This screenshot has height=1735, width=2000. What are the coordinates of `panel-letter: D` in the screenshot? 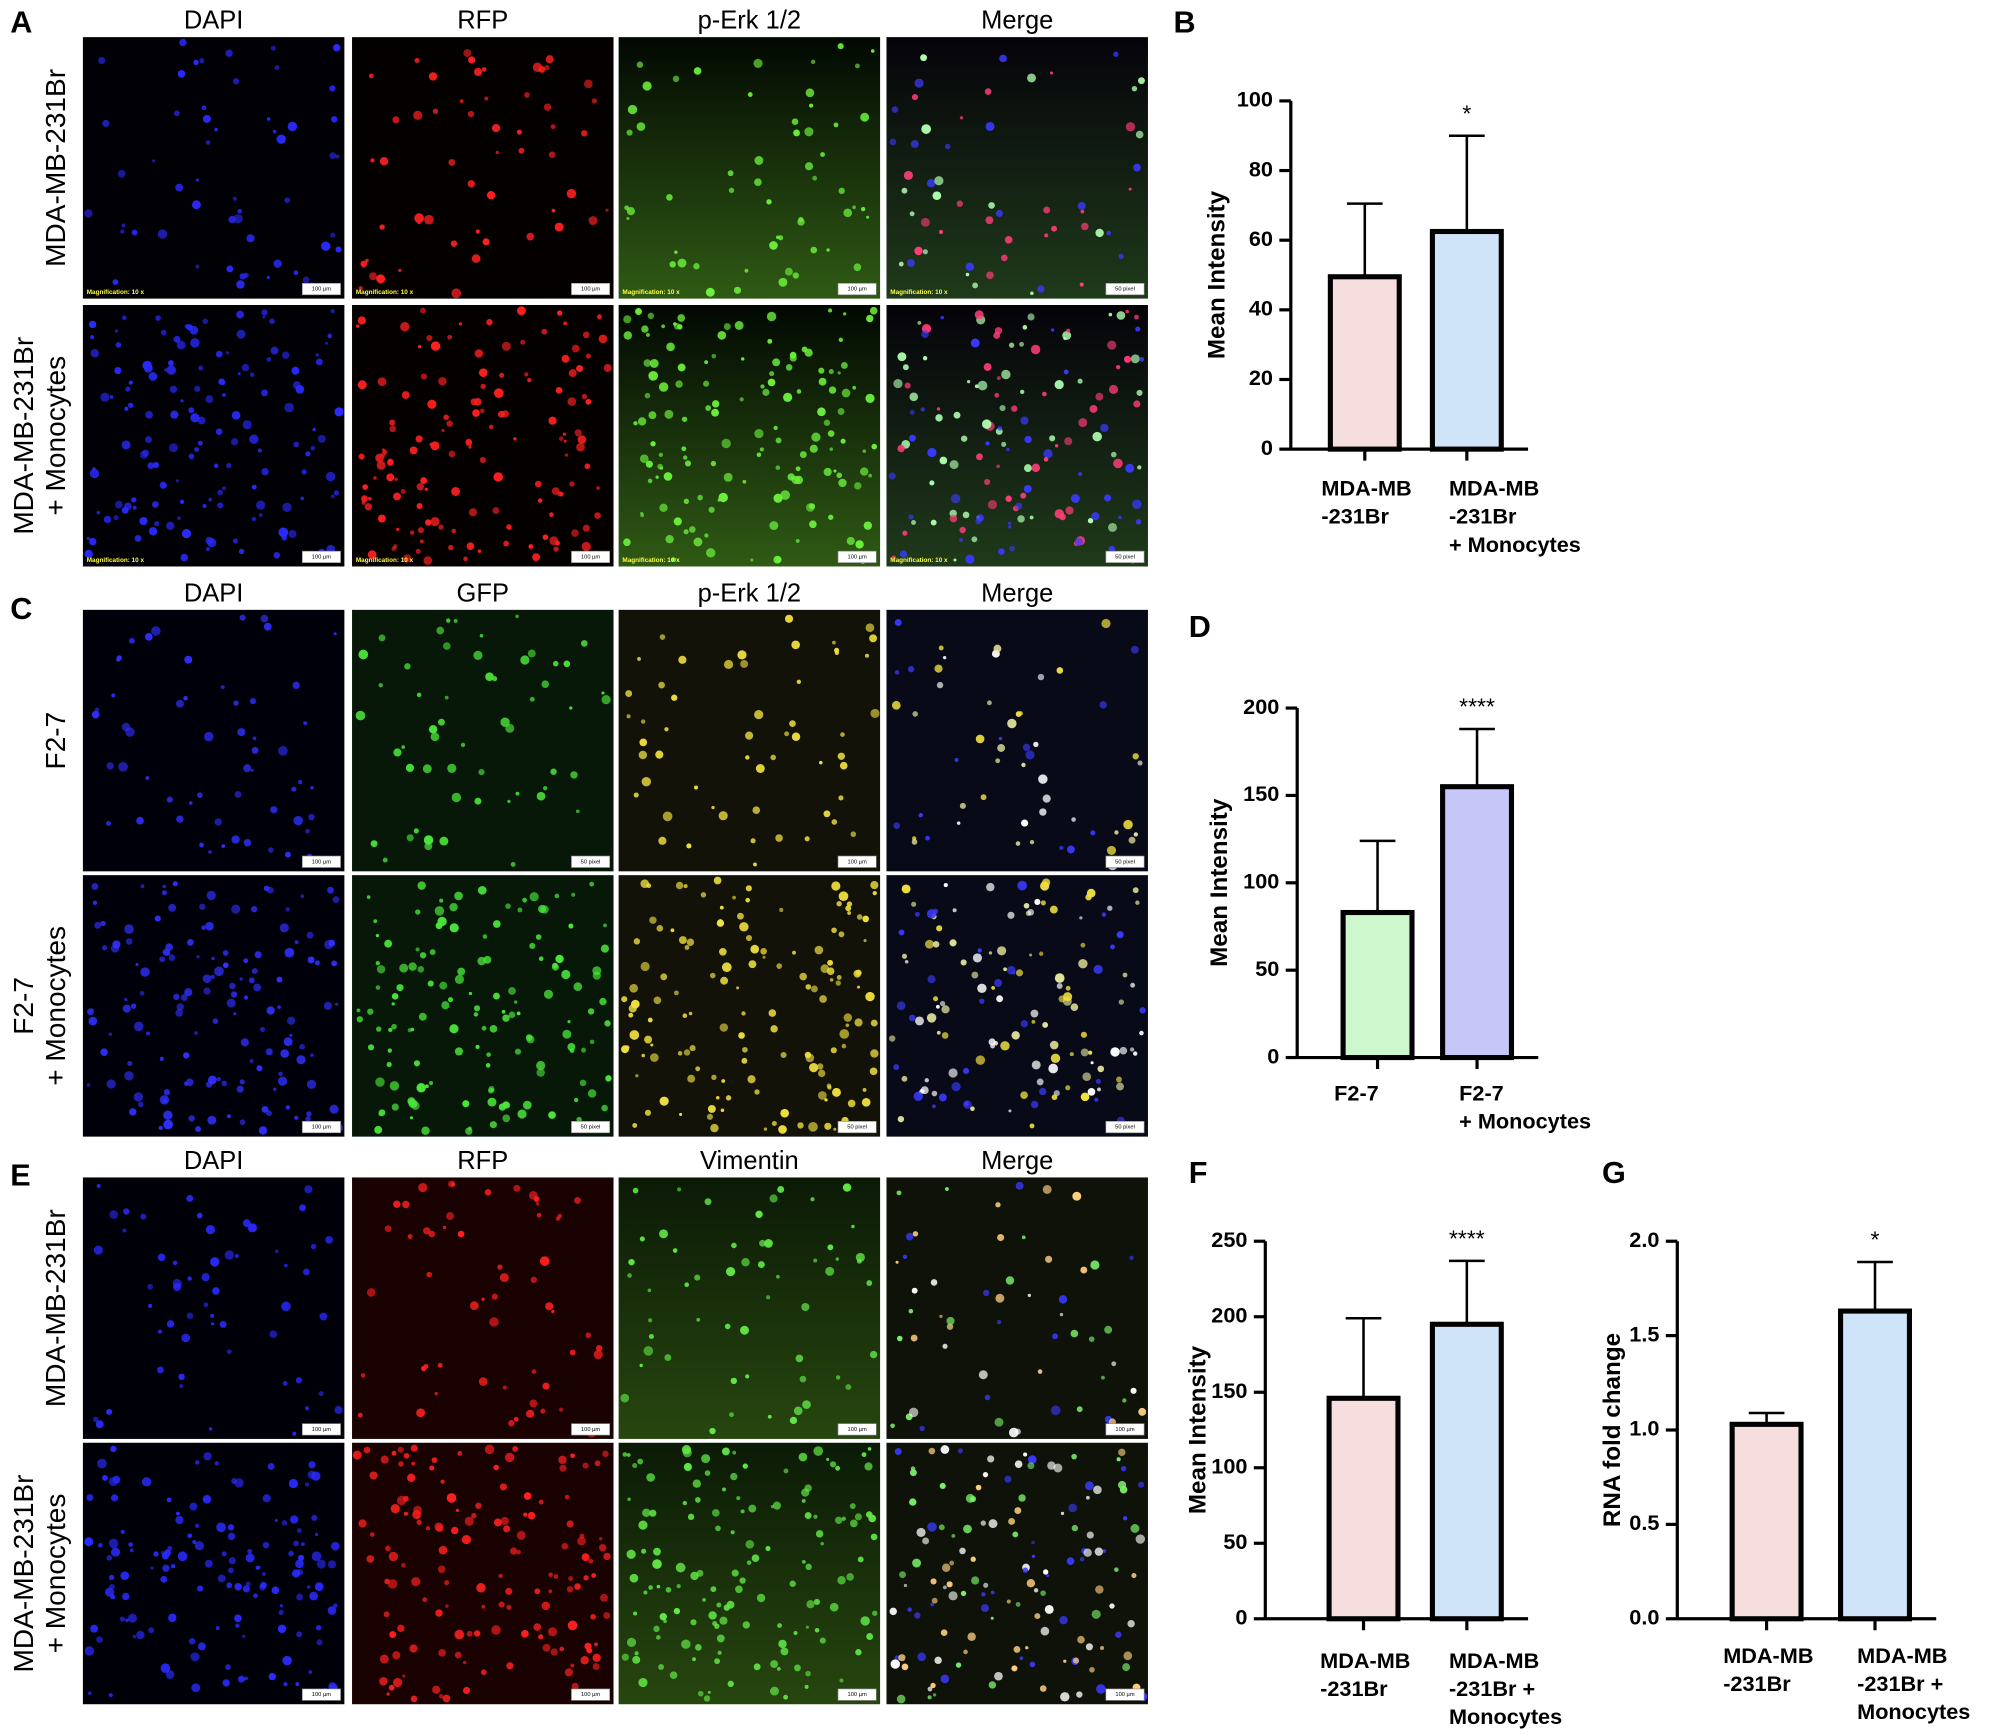 It's located at (1200, 627).